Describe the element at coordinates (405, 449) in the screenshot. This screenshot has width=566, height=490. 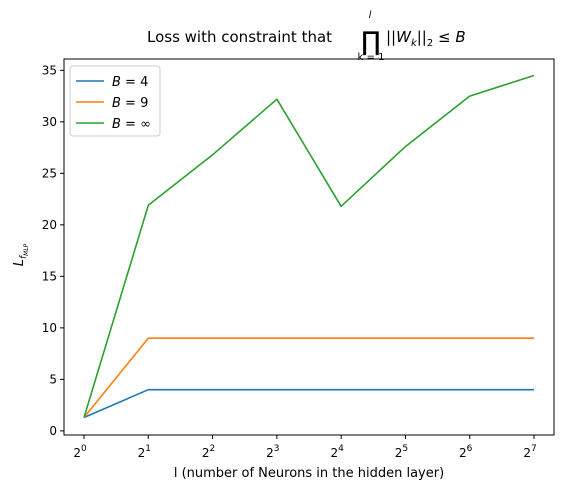
I see `x-tick-exponent: 5` at that location.